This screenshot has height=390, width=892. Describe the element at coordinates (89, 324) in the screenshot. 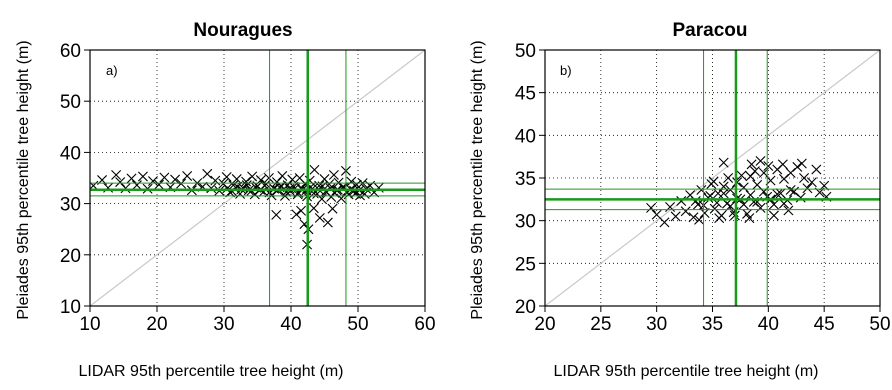

I see `x-tick-label: 10` at that location.